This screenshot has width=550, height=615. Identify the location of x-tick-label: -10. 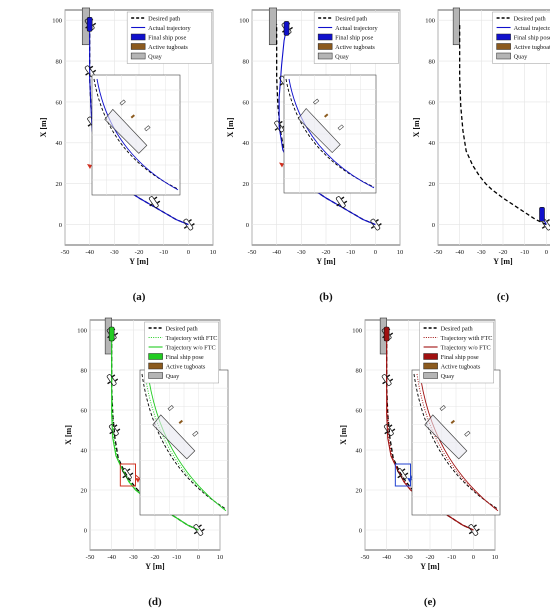
(524, 252).